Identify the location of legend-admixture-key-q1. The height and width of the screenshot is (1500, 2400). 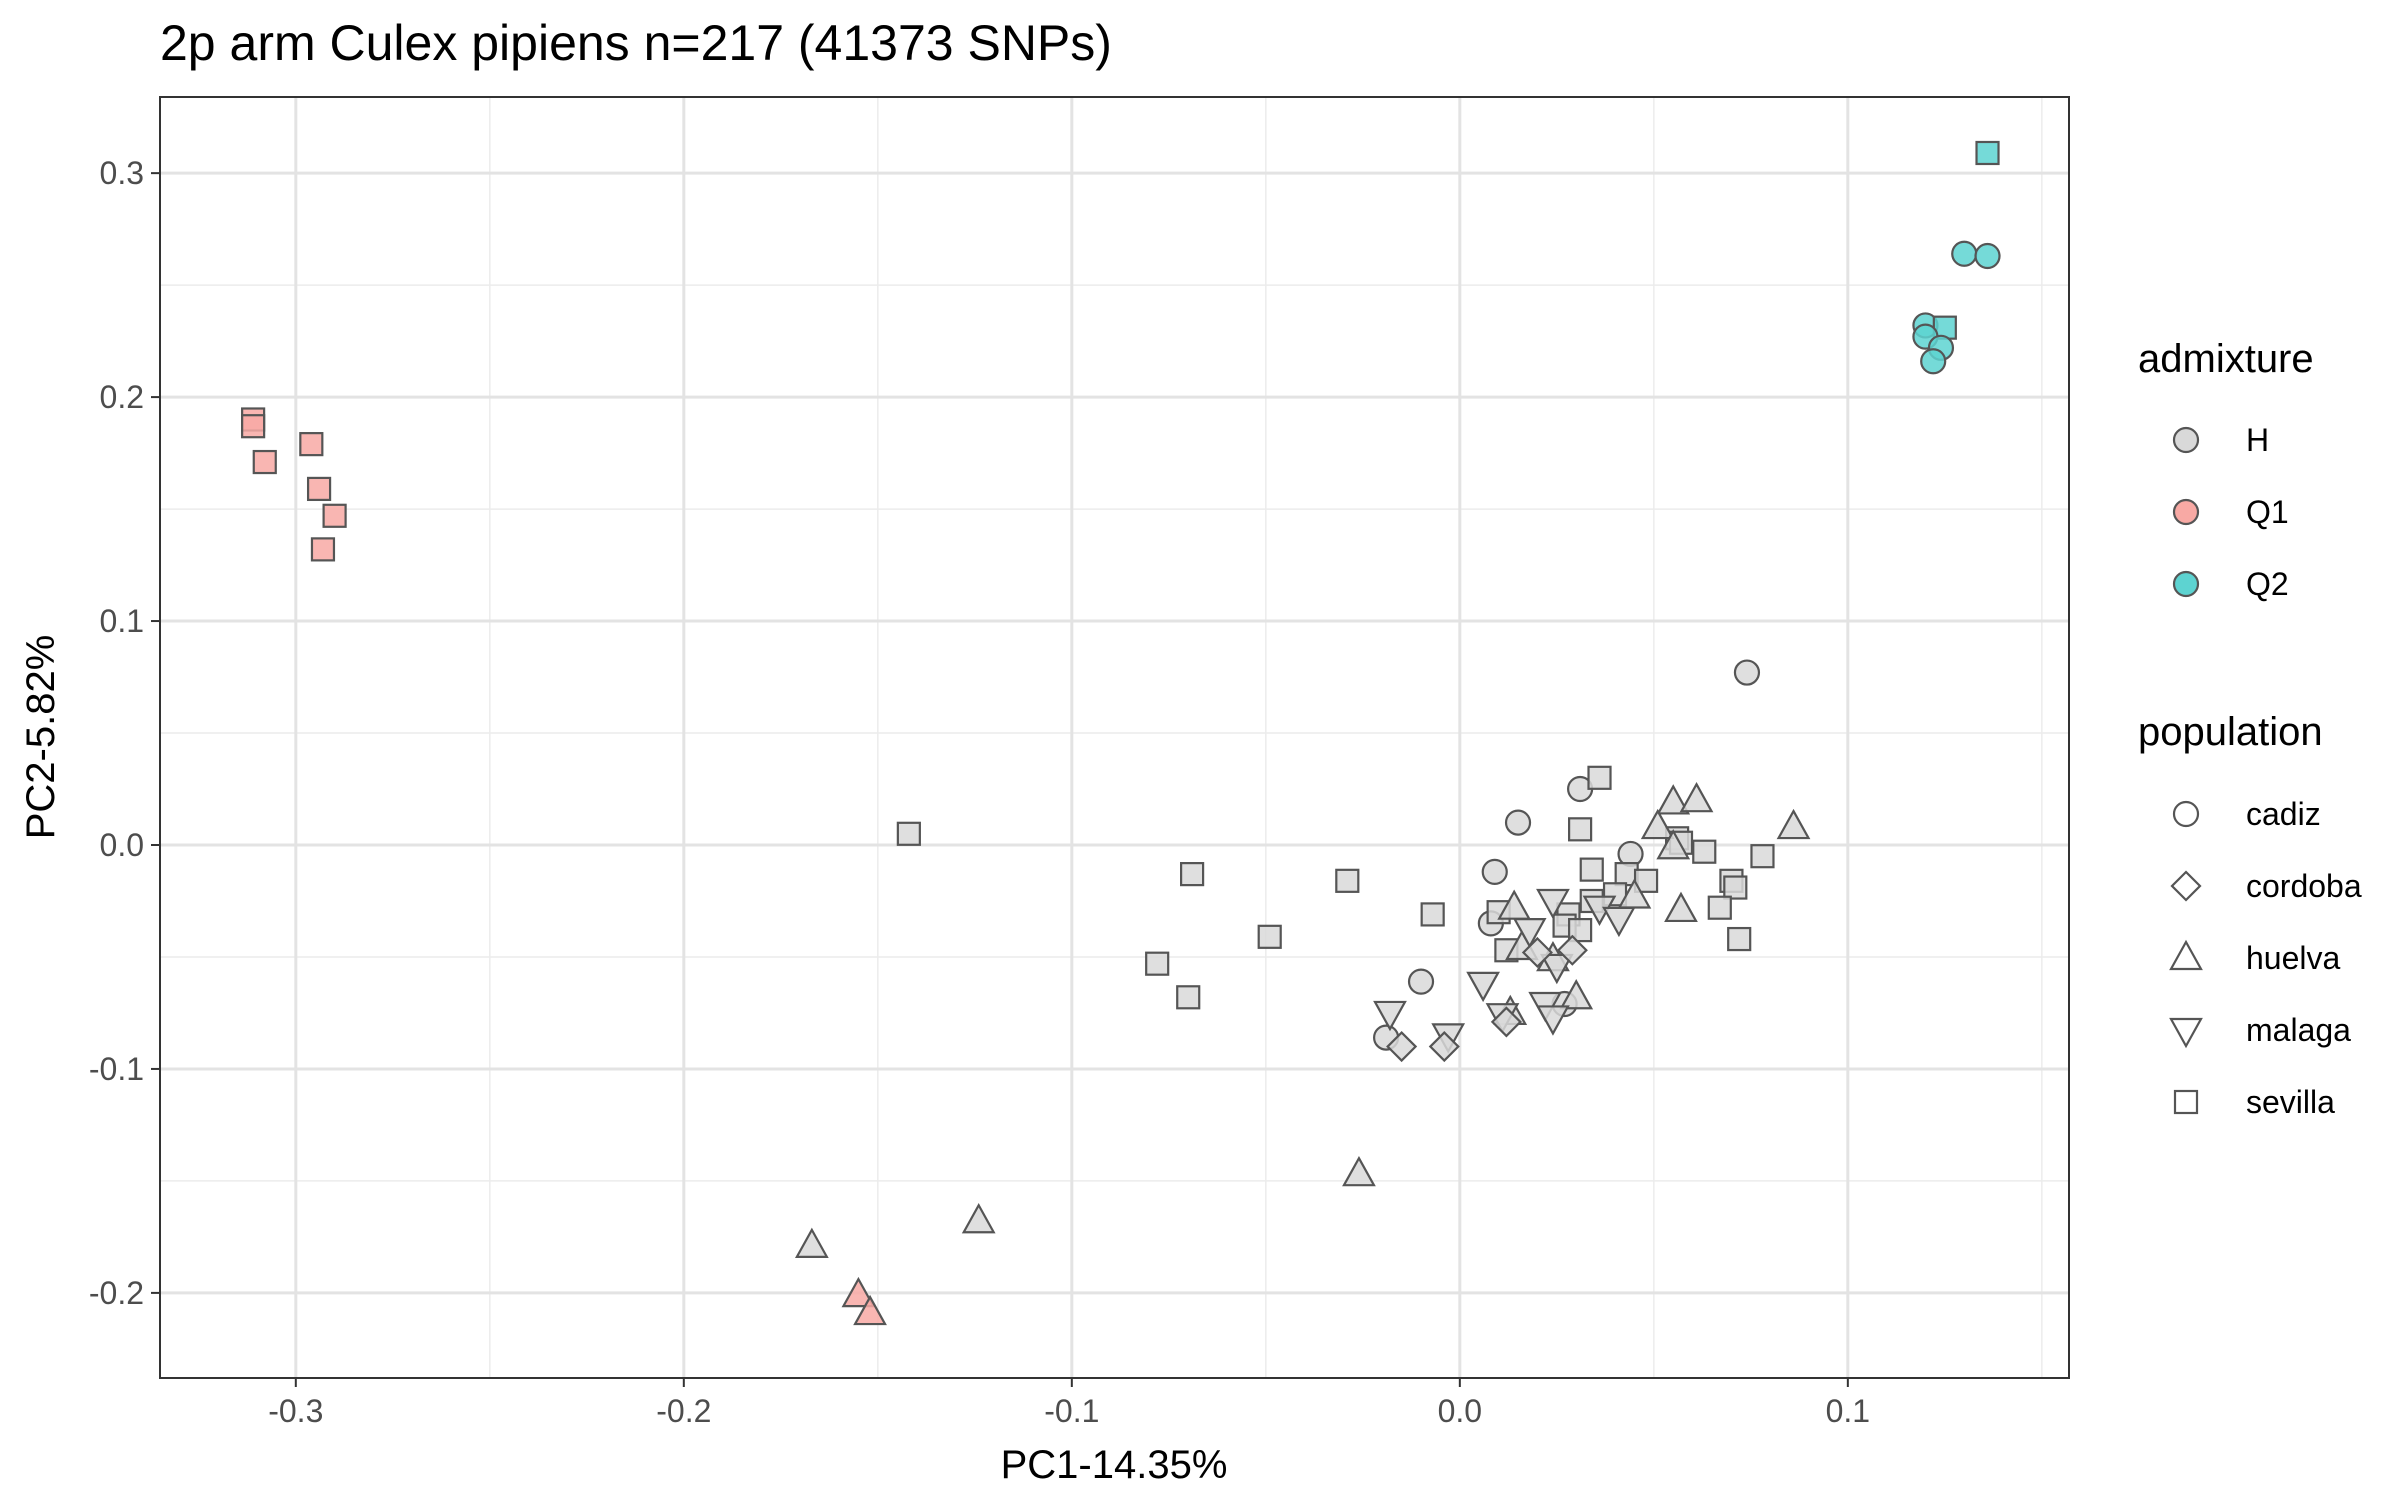
(2186, 512).